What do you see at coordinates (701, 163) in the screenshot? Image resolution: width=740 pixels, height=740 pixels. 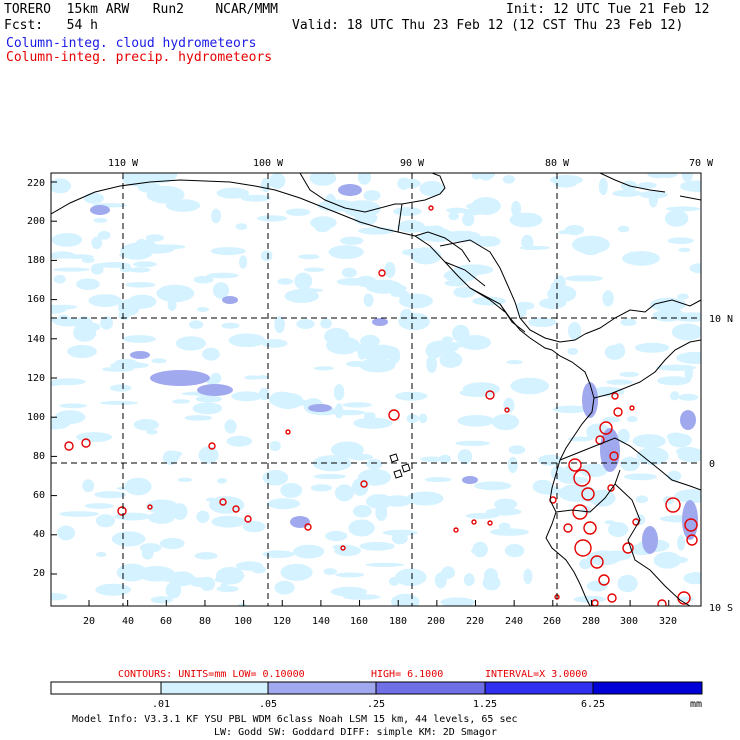 I see `lon-label: 70 W` at bounding box center [701, 163].